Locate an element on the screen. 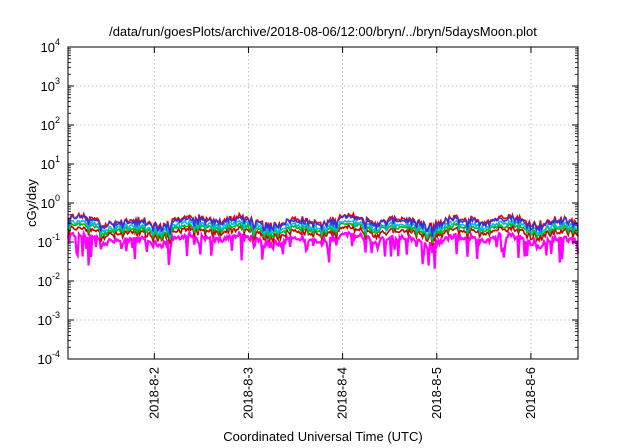 Image resolution: width=640 pixels, height=448 pixels. y-tick-label: 10⁴ is located at coordinates (50, 46).